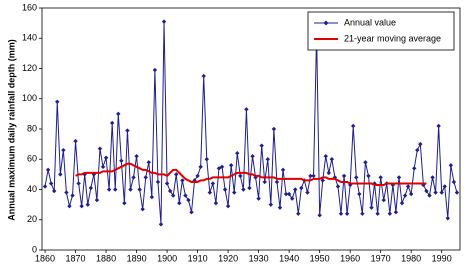 The image size is (474, 266). Describe the element at coordinates (381, 258) in the screenshot. I see `x-tick-label: 1970` at that location.